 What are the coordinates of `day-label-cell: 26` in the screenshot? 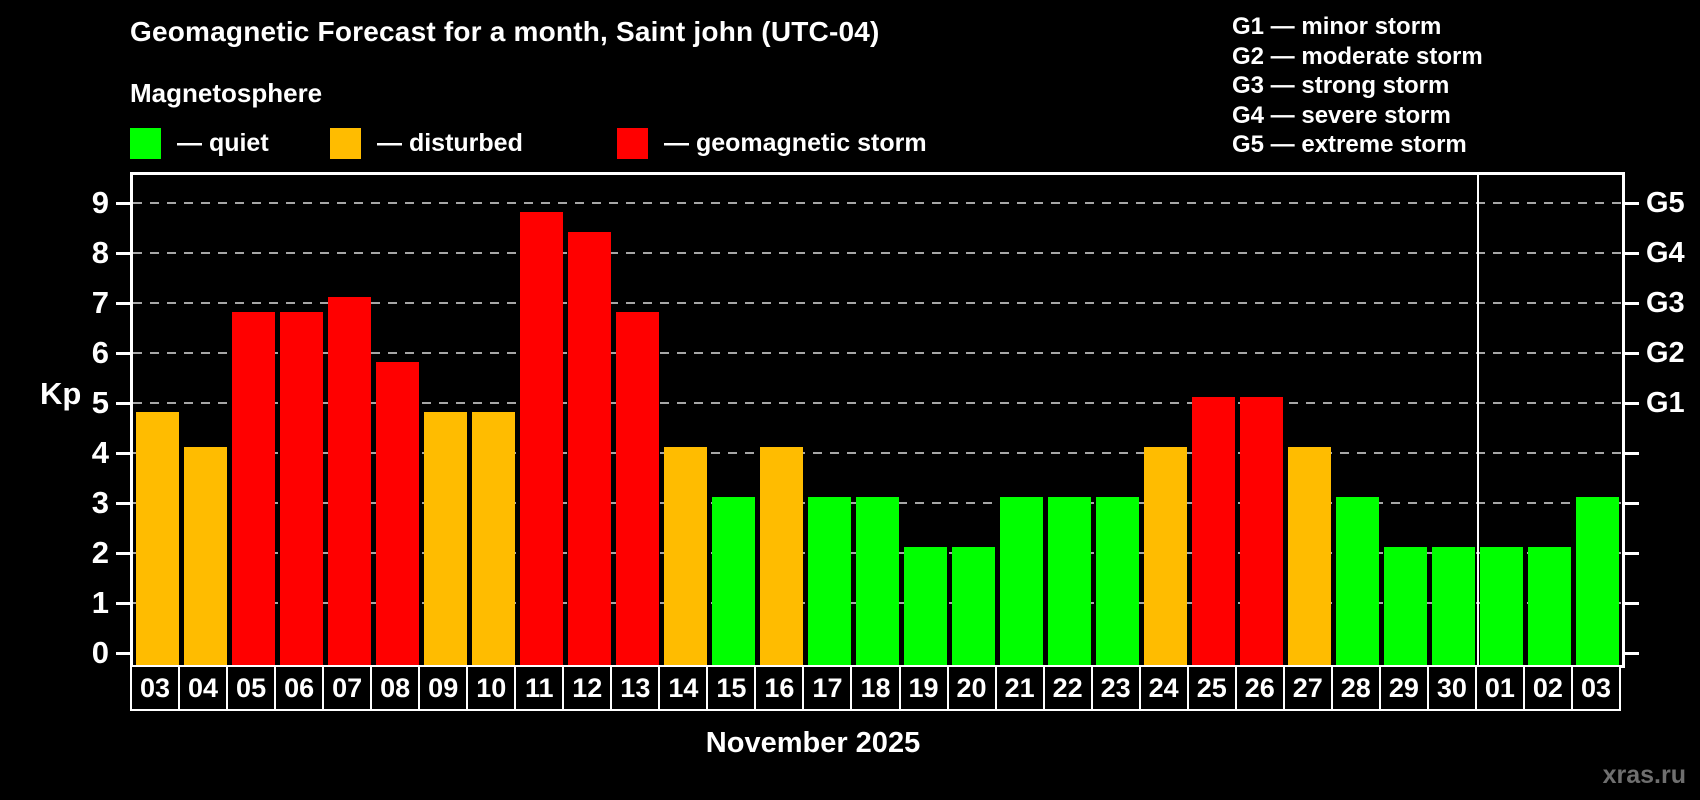 It's located at (1259, 688).